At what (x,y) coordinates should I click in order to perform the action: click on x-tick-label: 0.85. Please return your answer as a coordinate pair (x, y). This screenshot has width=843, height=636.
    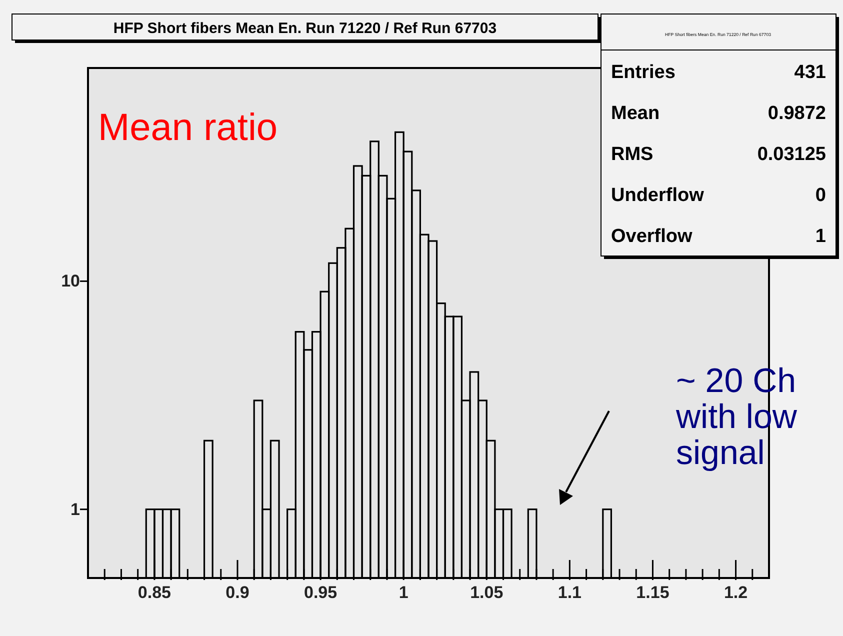
    Looking at the image, I should click on (154, 592).